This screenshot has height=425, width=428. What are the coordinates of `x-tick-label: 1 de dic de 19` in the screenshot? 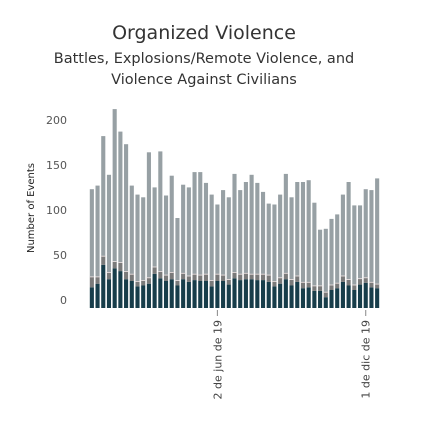 It's located at (366, 359).